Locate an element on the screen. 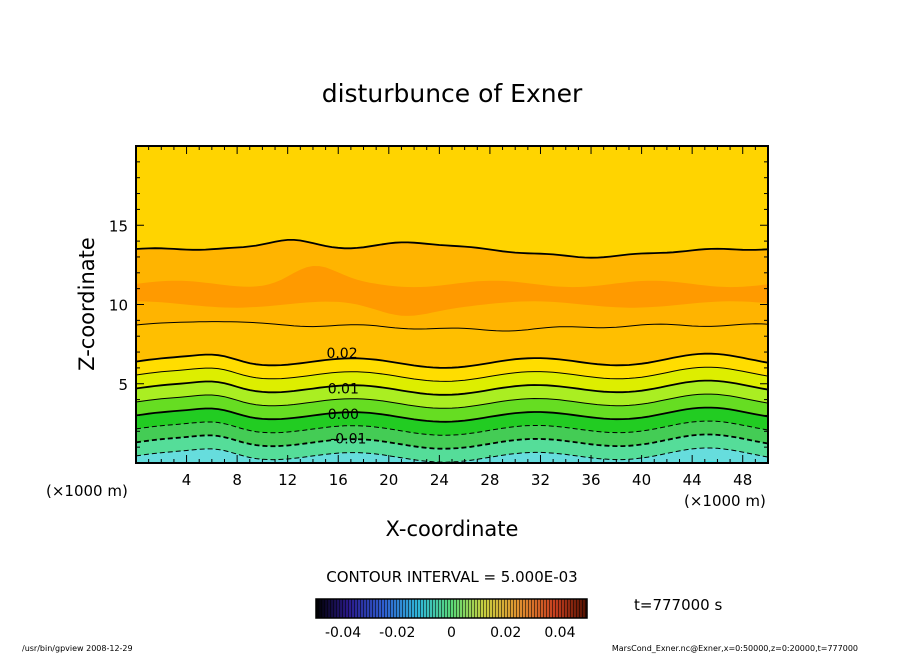 Image resolution: width=904 pixels, height=654 pixels. x-unit-right: (×1000 m) is located at coordinates (725, 501).